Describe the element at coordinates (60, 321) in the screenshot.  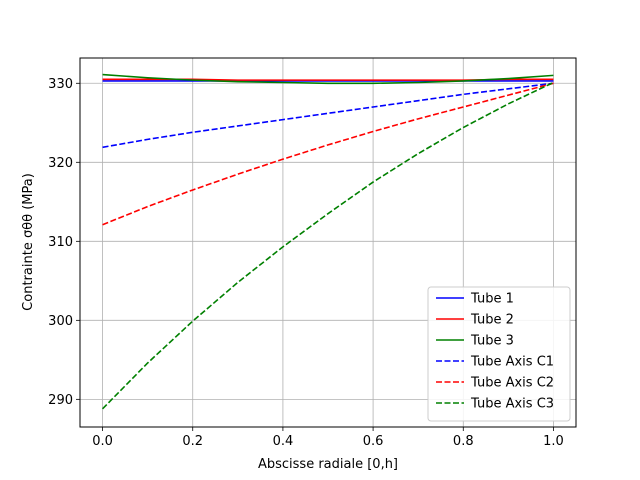
I see `y-tick-label: 300` at that location.